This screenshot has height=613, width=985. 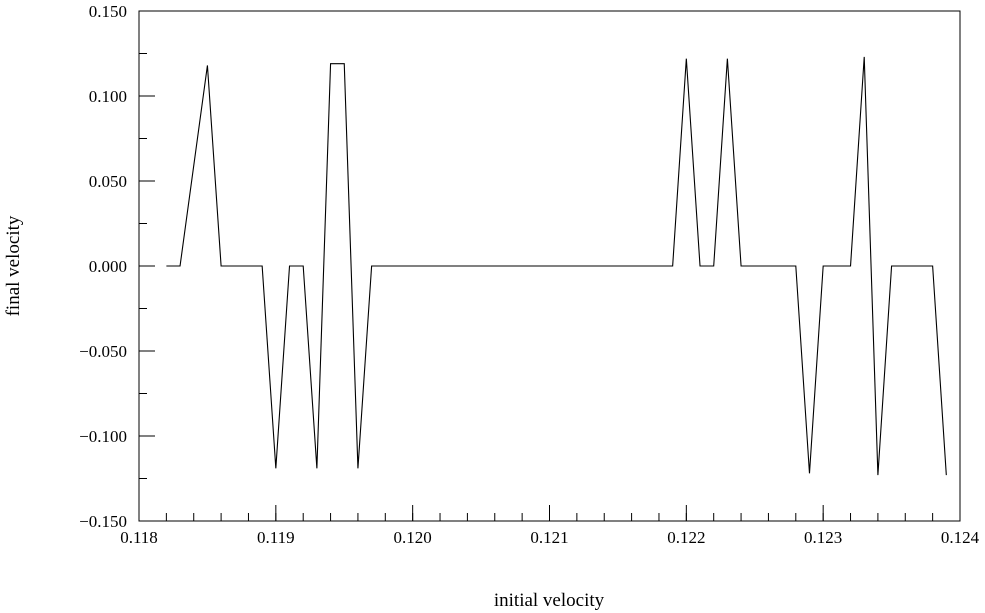 I want to click on y-tick-label: 0.050, so click(x=108, y=181).